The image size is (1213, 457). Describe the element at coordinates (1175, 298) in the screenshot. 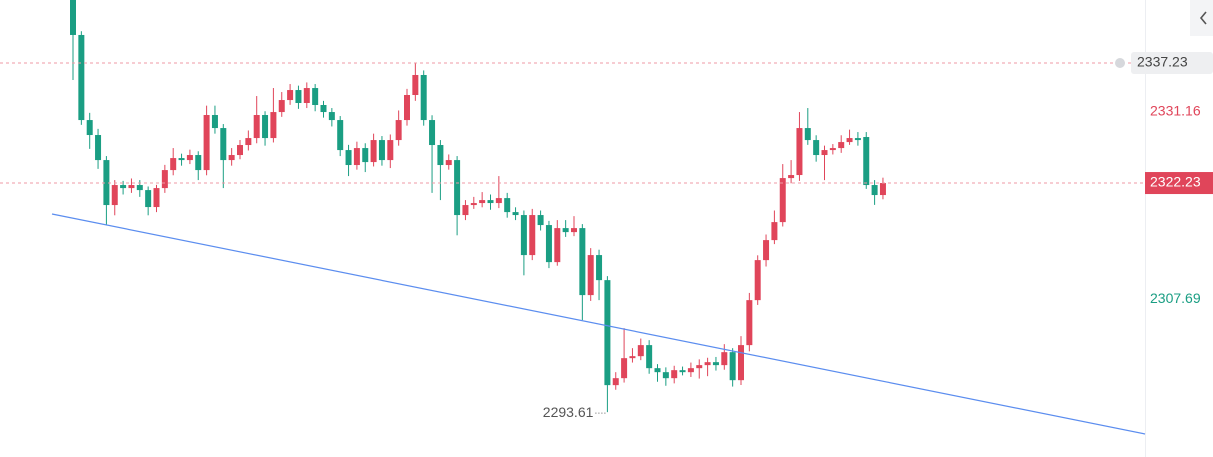

I see `price-label: 2307.69` at that location.